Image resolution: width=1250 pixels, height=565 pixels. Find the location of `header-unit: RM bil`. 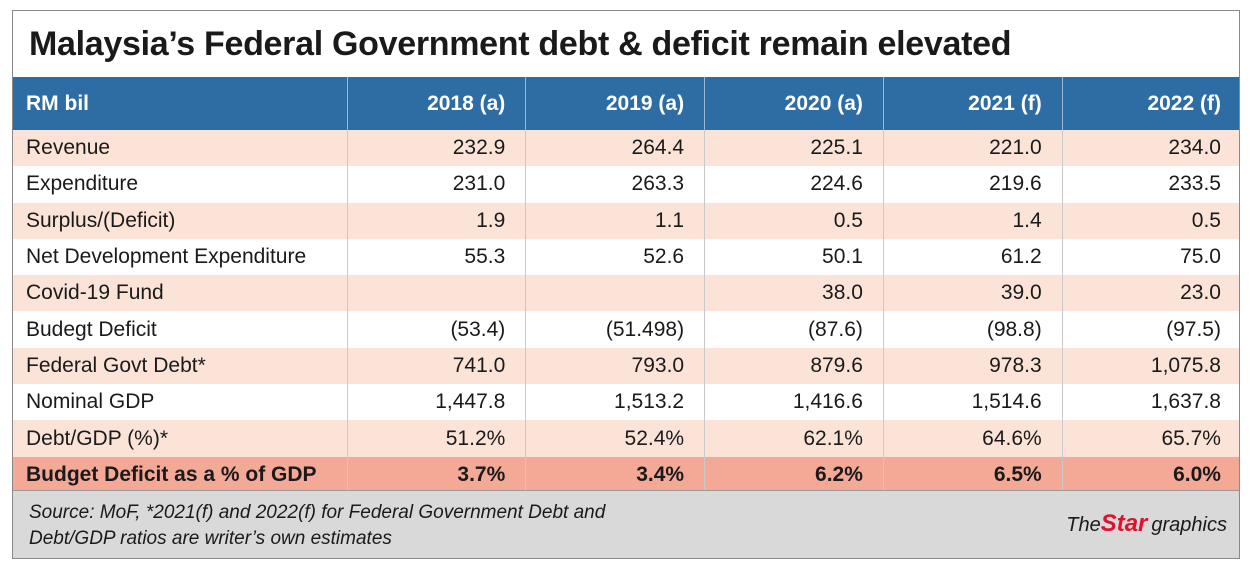

header-unit: RM bil is located at coordinates (180, 103).